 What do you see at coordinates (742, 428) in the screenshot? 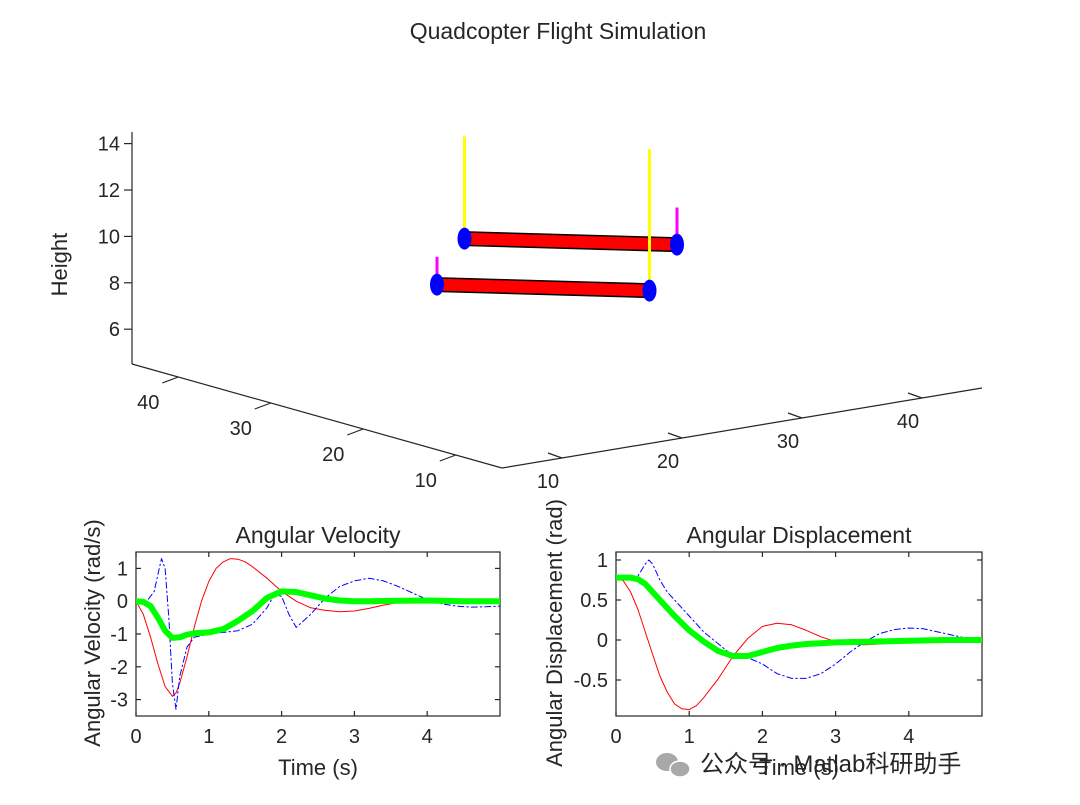
I see `x-axis-line` at bounding box center [742, 428].